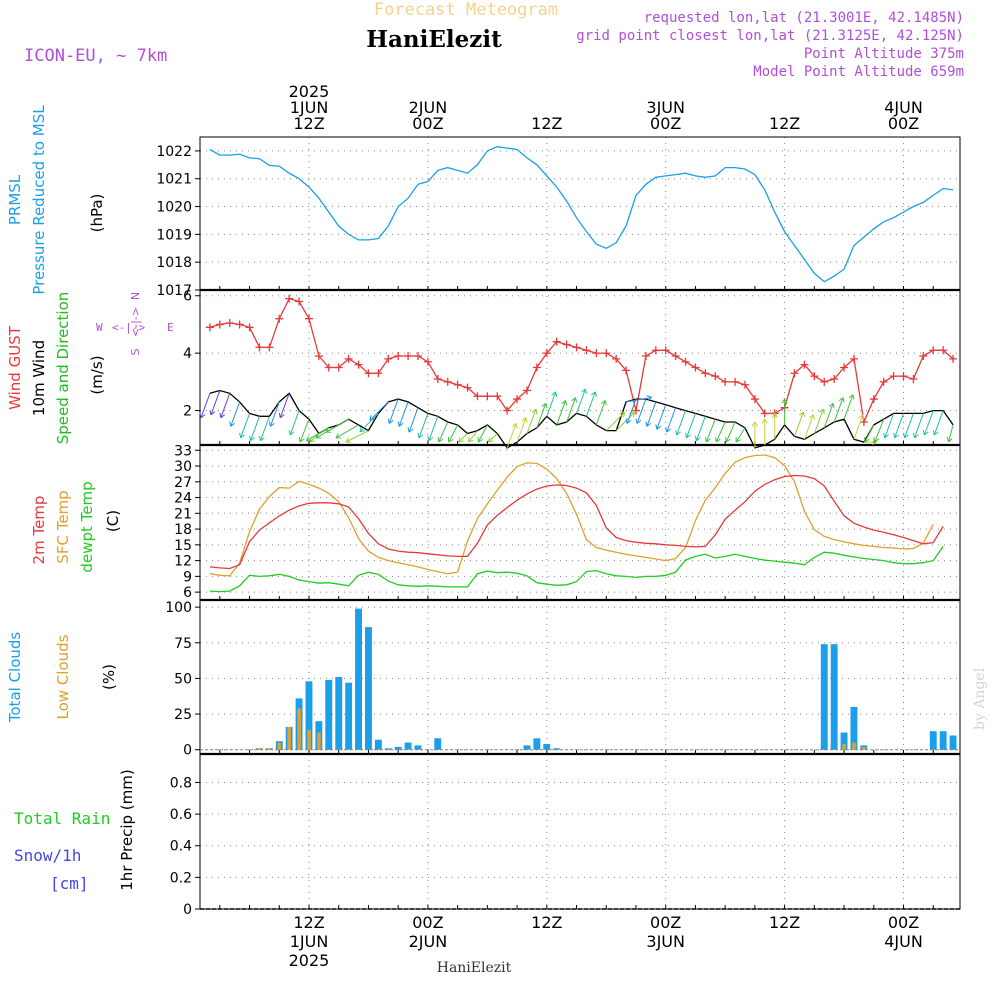 The width and height of the screenshot is (1000, 1000). I want to click on y-tick-label: 9, so click(187, 577).